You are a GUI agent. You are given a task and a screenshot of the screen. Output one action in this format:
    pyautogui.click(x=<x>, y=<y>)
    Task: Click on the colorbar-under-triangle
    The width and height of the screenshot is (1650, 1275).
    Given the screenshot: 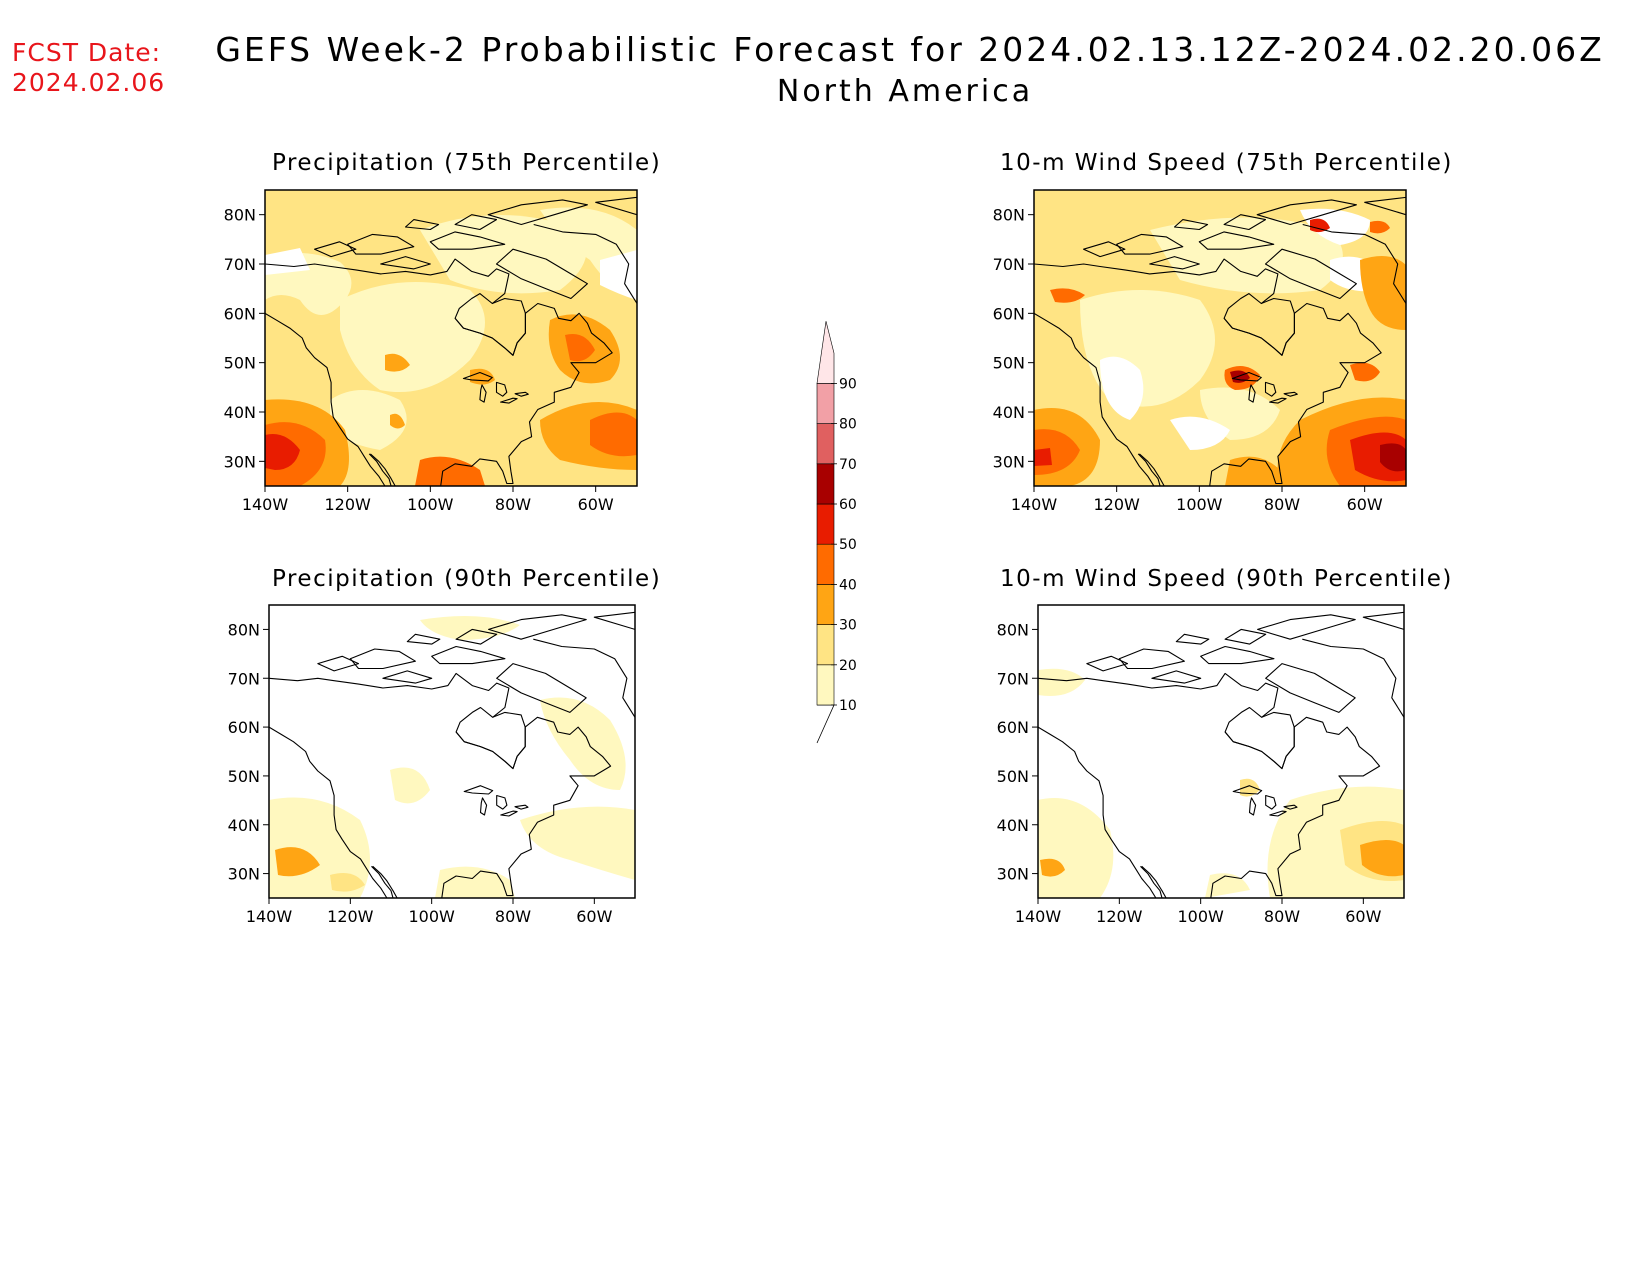 What is the action you would take?
    pyautogui.click(x=825, y=724)
    